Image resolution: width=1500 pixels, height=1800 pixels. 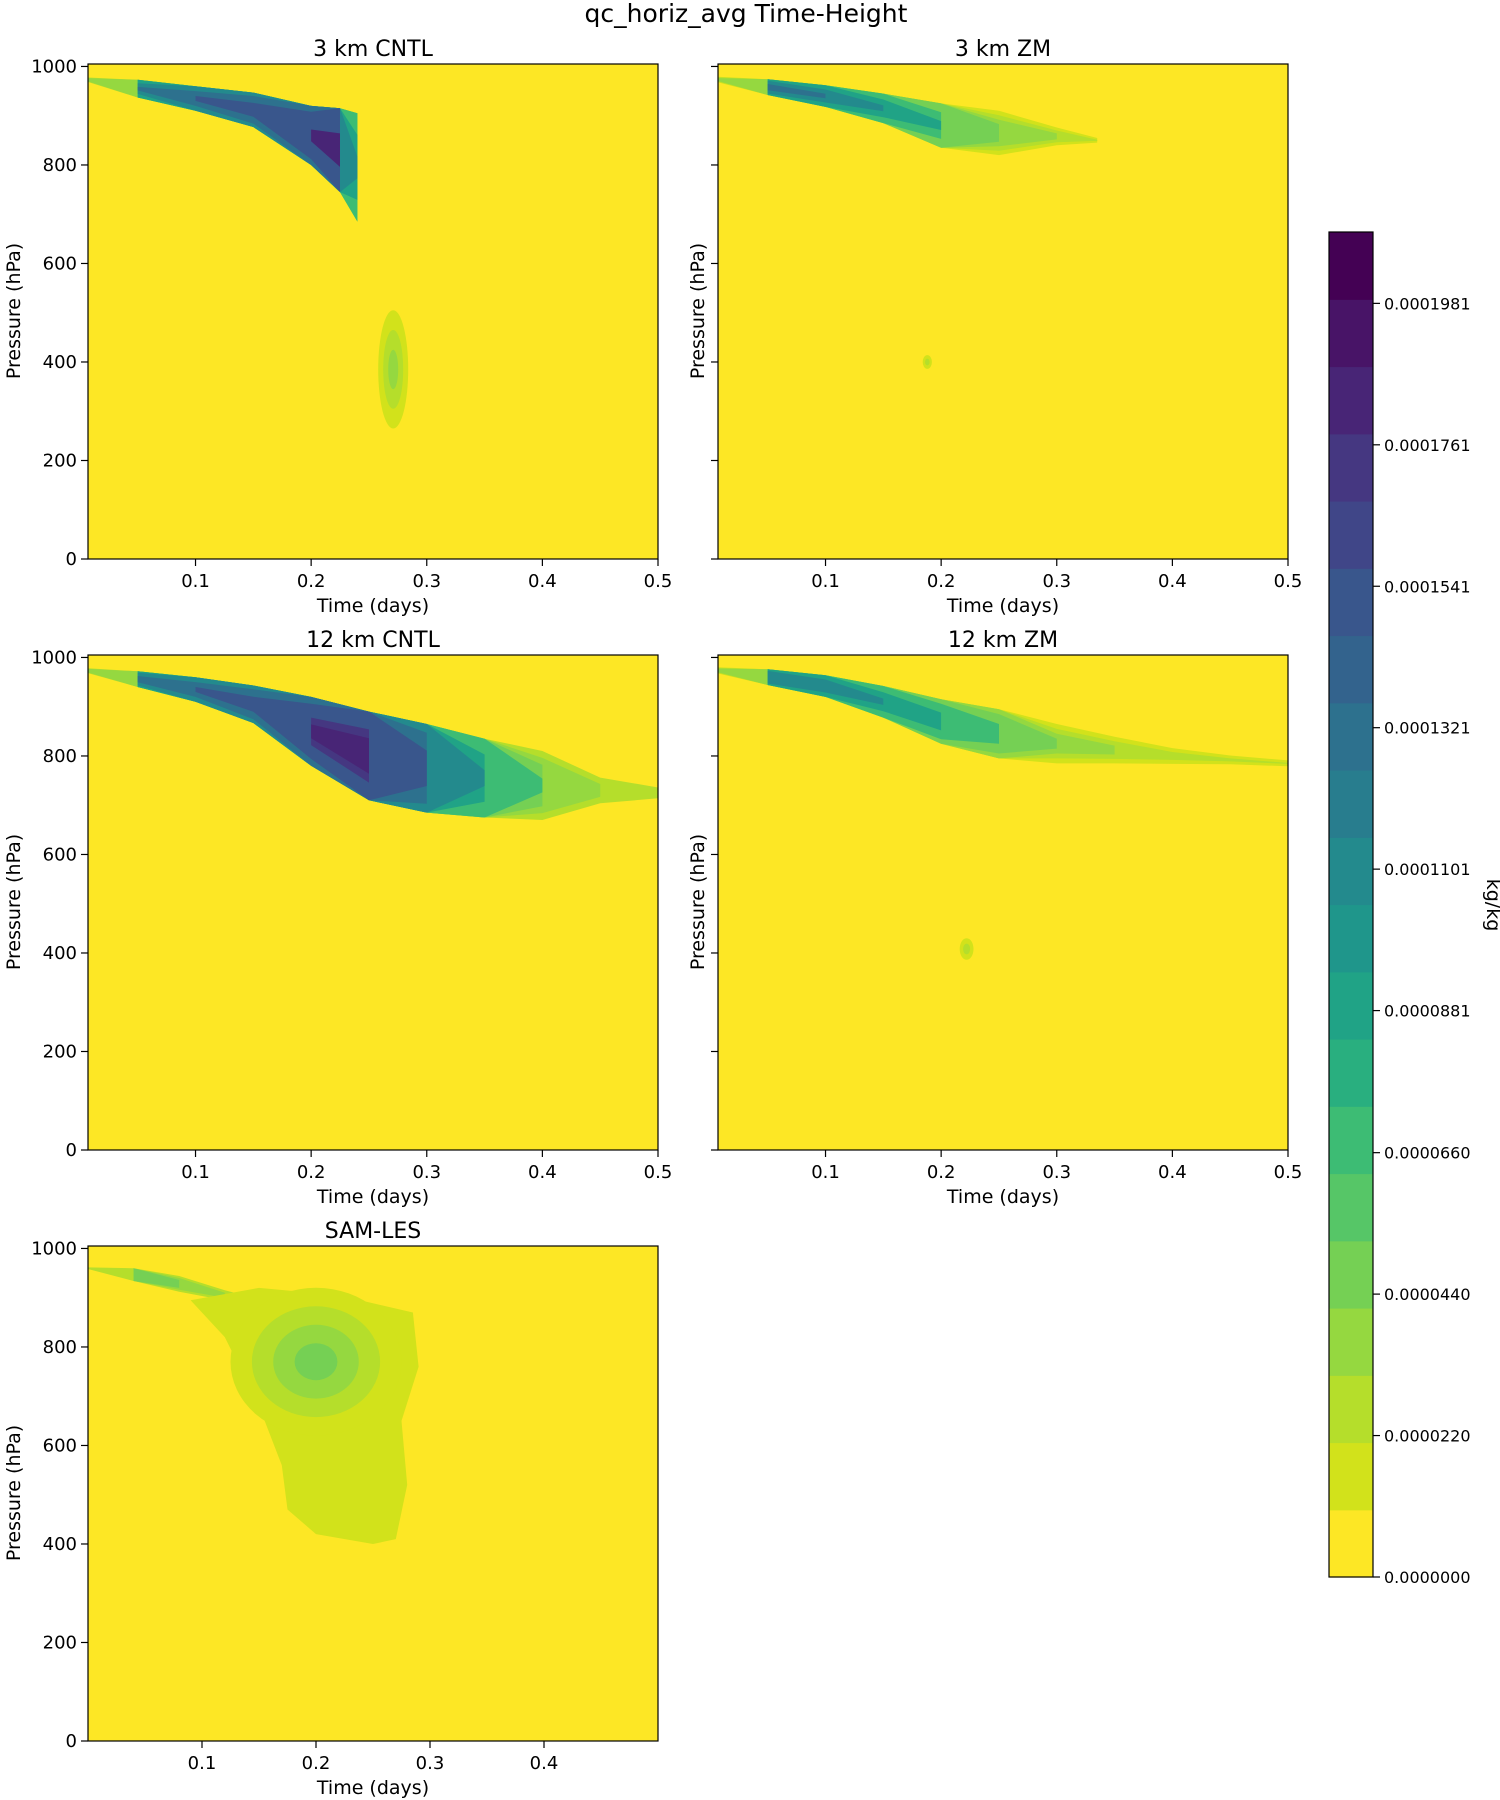 I want to click on colorbar-steps, so click(x=1351, y=905).